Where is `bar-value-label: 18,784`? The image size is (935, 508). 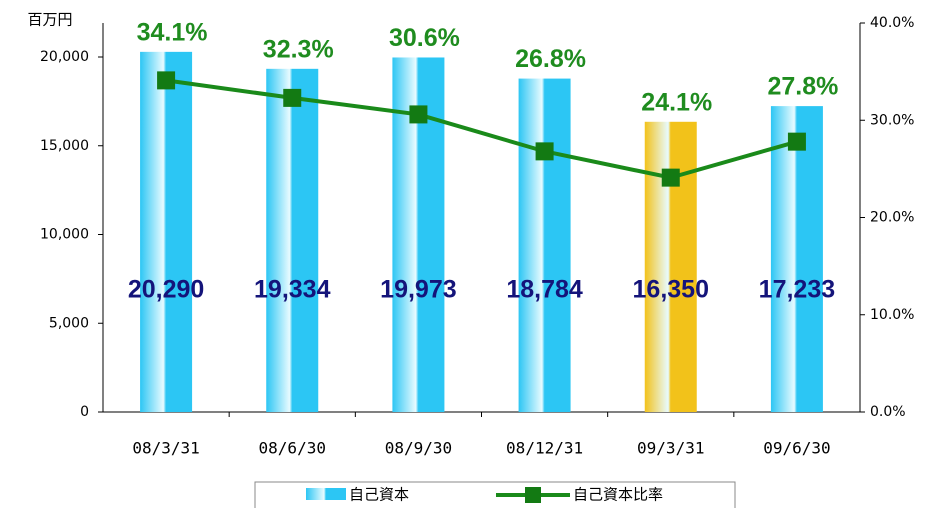
bar-value-label: 18,784 is located at coordinates (544, 290).